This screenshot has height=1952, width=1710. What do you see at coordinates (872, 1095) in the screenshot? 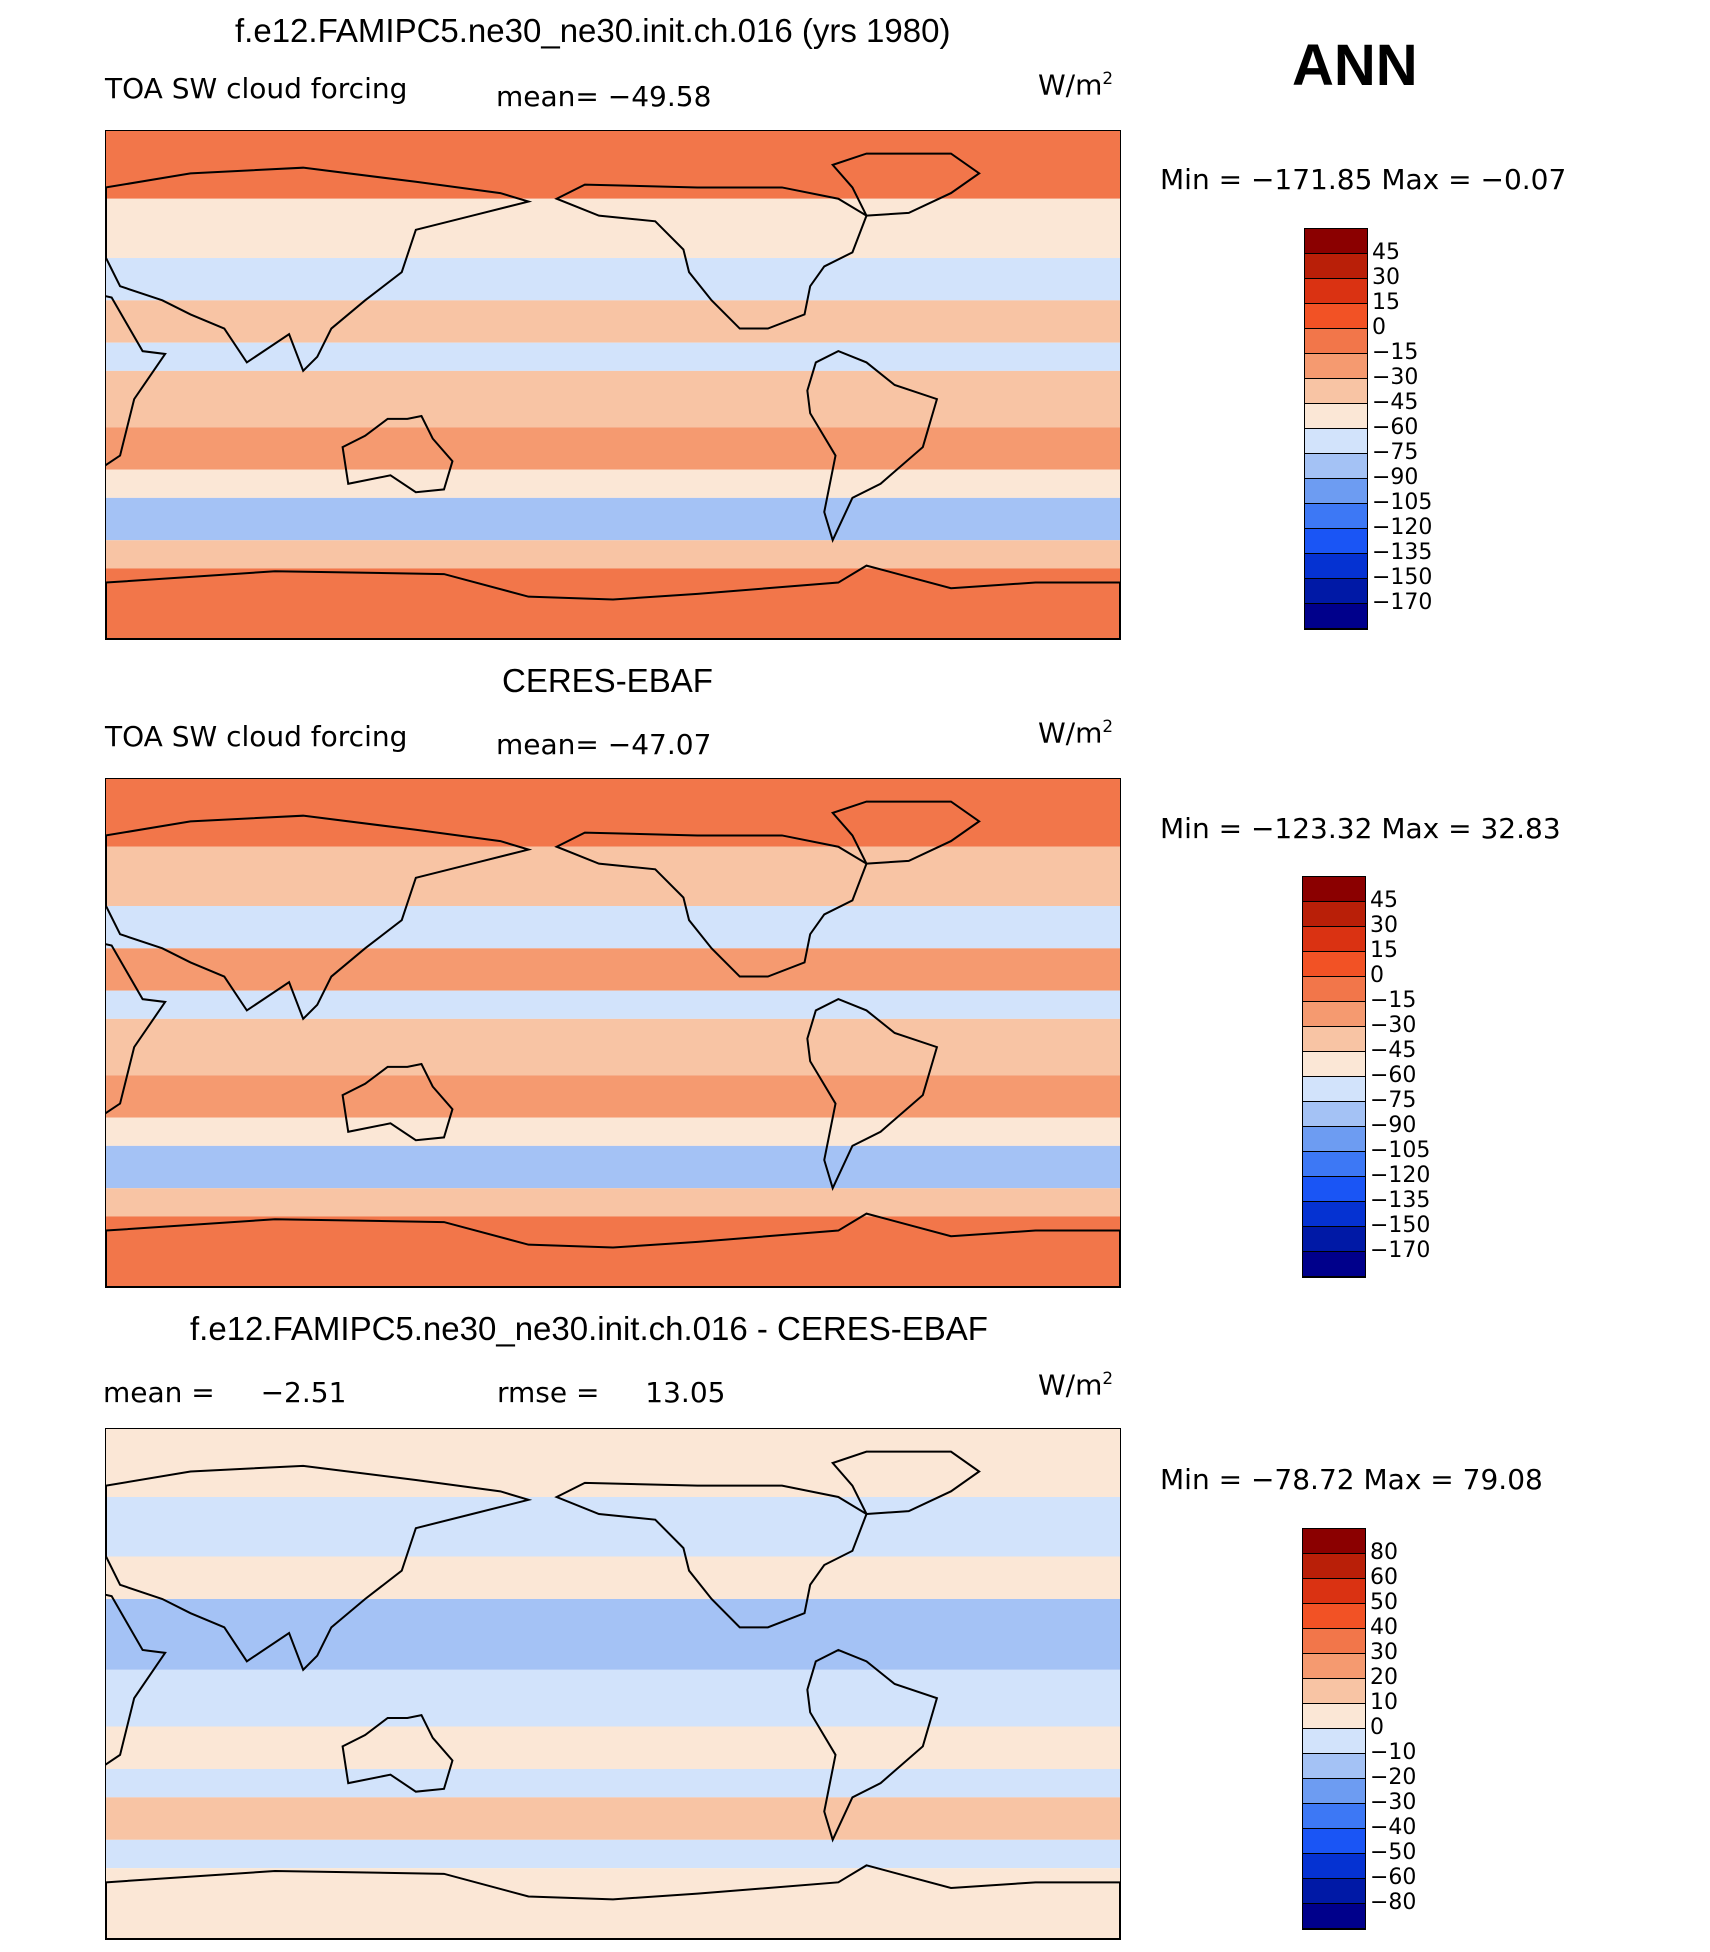
I see `coastline-s-america` at bounding box center [872, 1095].